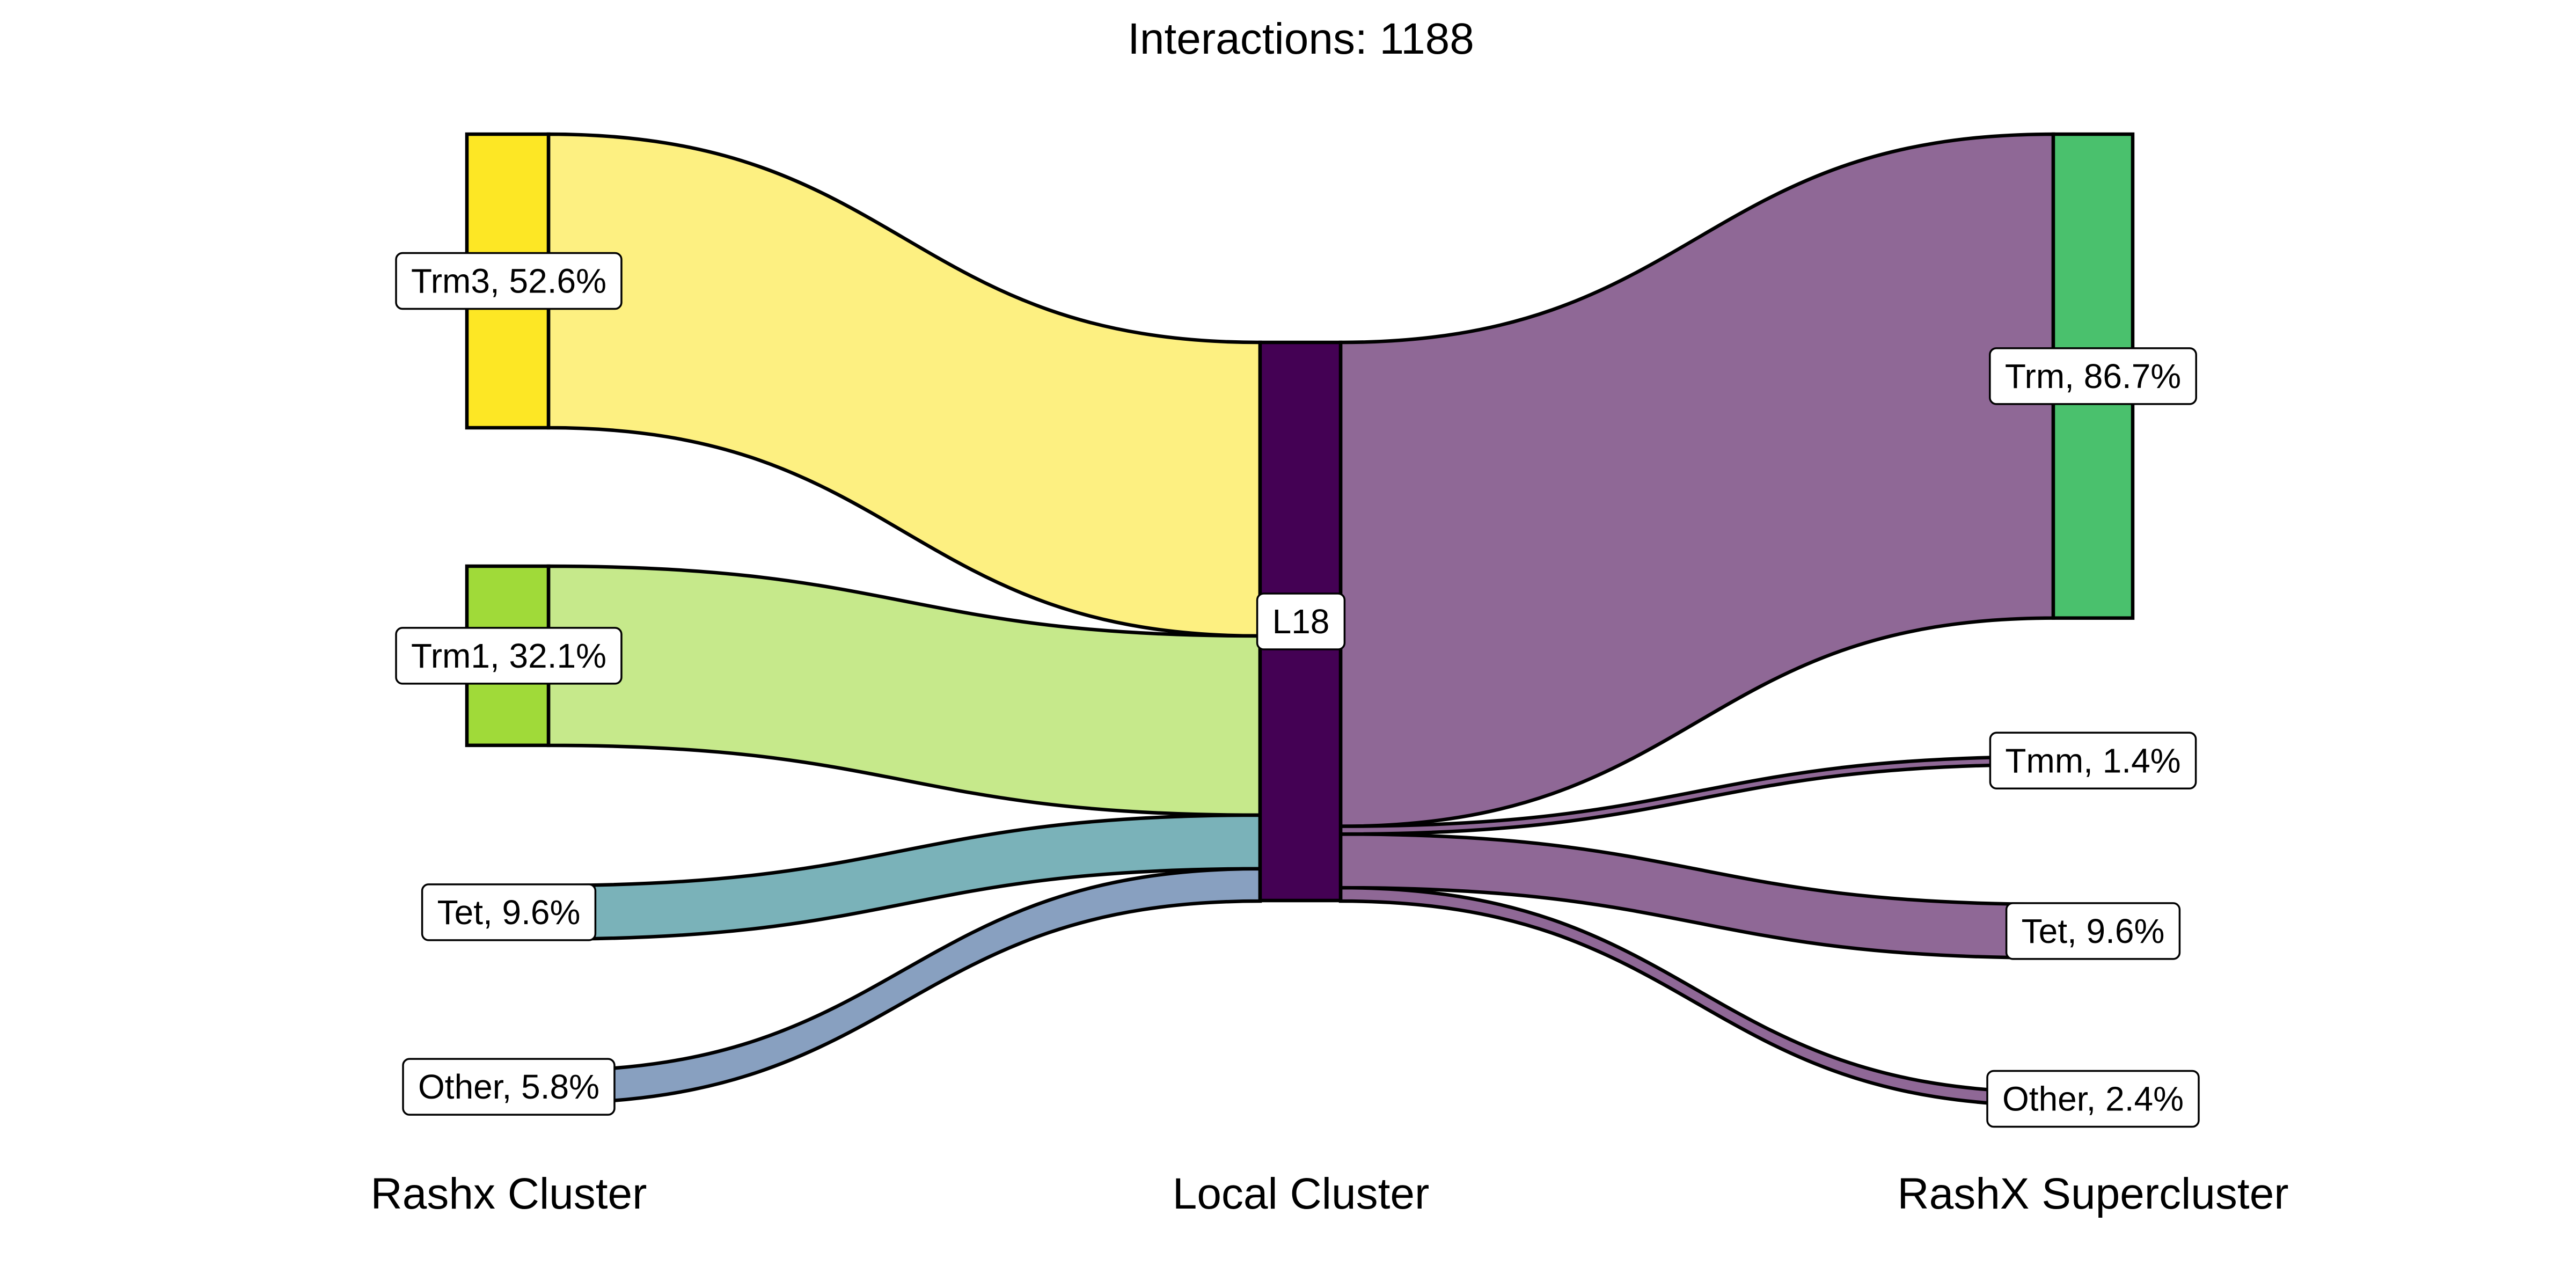 The image size is (2576, 1288). I want to click on source-trm3-label: Trm3, 52.6%, so click(509, 281).